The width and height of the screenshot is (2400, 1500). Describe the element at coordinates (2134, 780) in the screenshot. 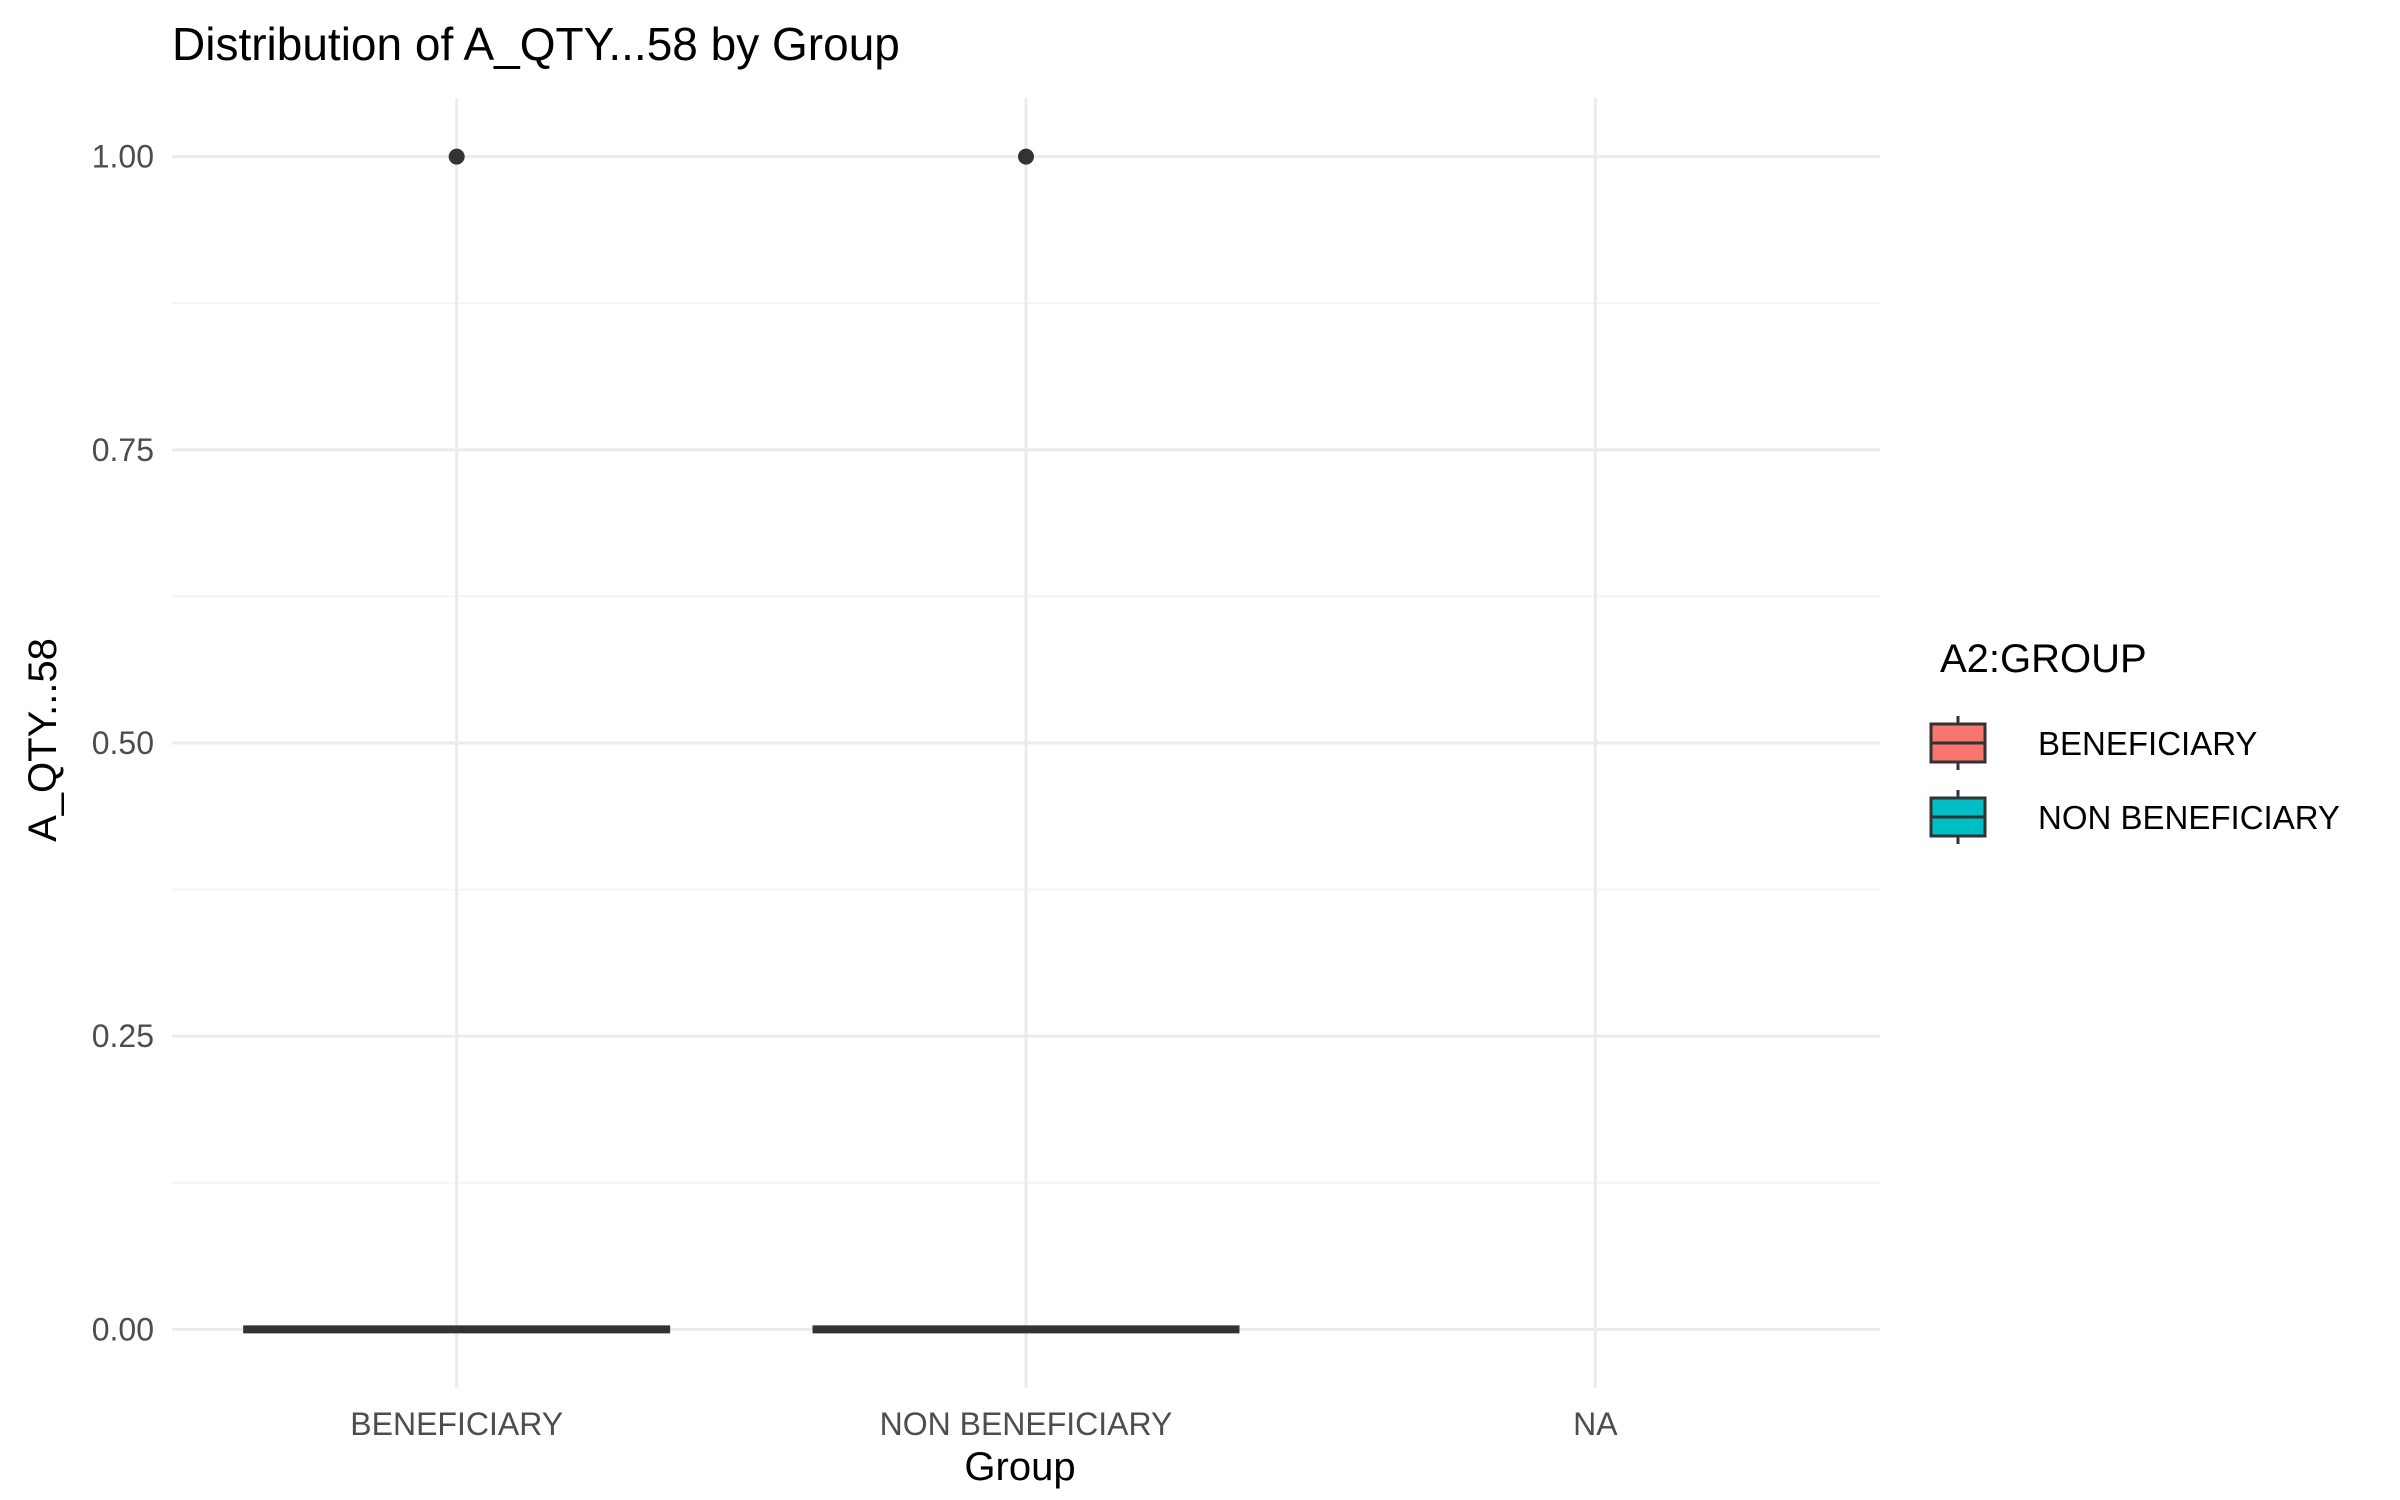

I see `legend-entries: BENEFICIARY NON BENEFICIARY` at that location.